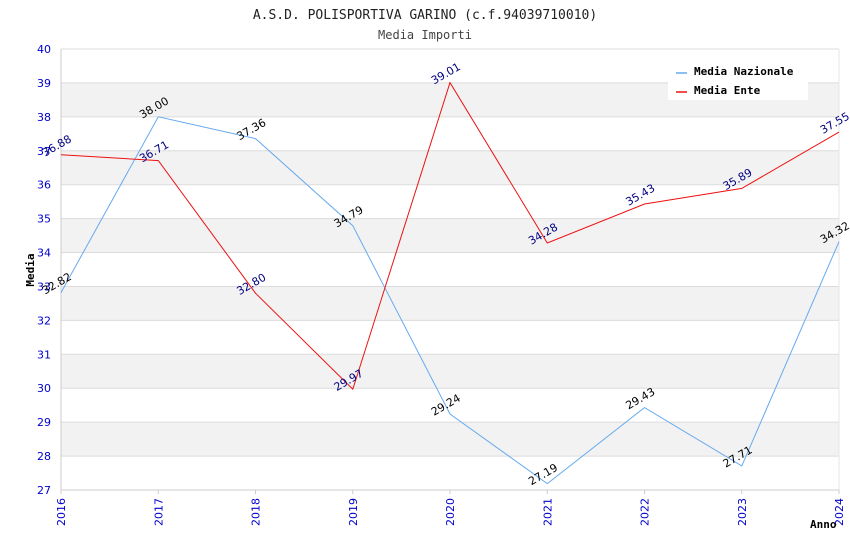  Describe the element at coordinates (44, 456) in the screenshot. I see `y-tick-label: 28` at that location.